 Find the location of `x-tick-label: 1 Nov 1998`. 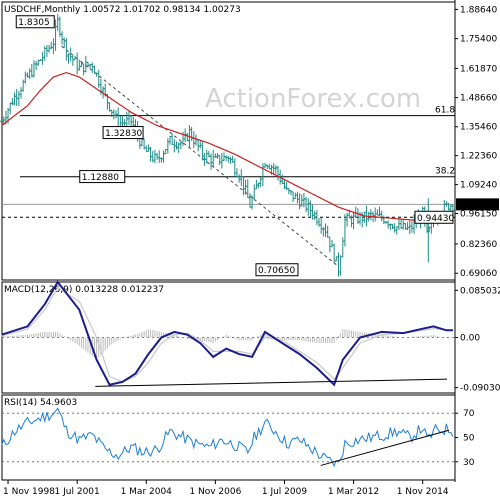

x-tick-label: 1 Nov 1998 is located at coordinates (29, 492).